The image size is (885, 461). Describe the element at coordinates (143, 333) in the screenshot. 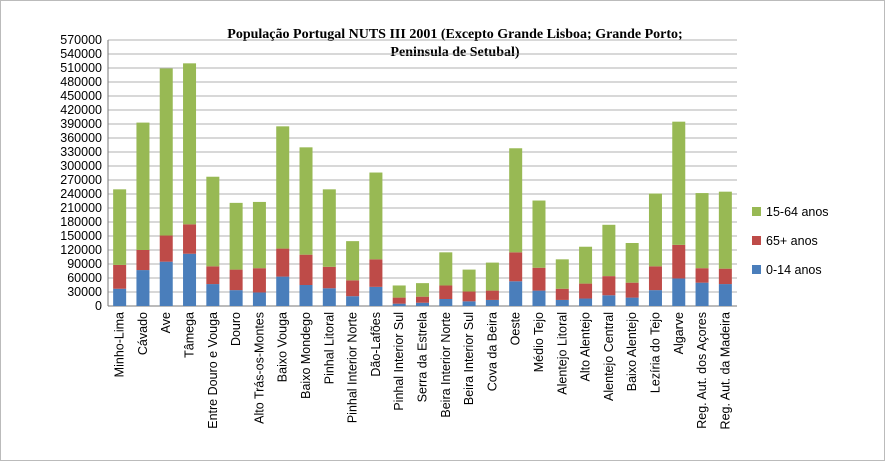

I see `x-tick-label: Cávado` at that location.